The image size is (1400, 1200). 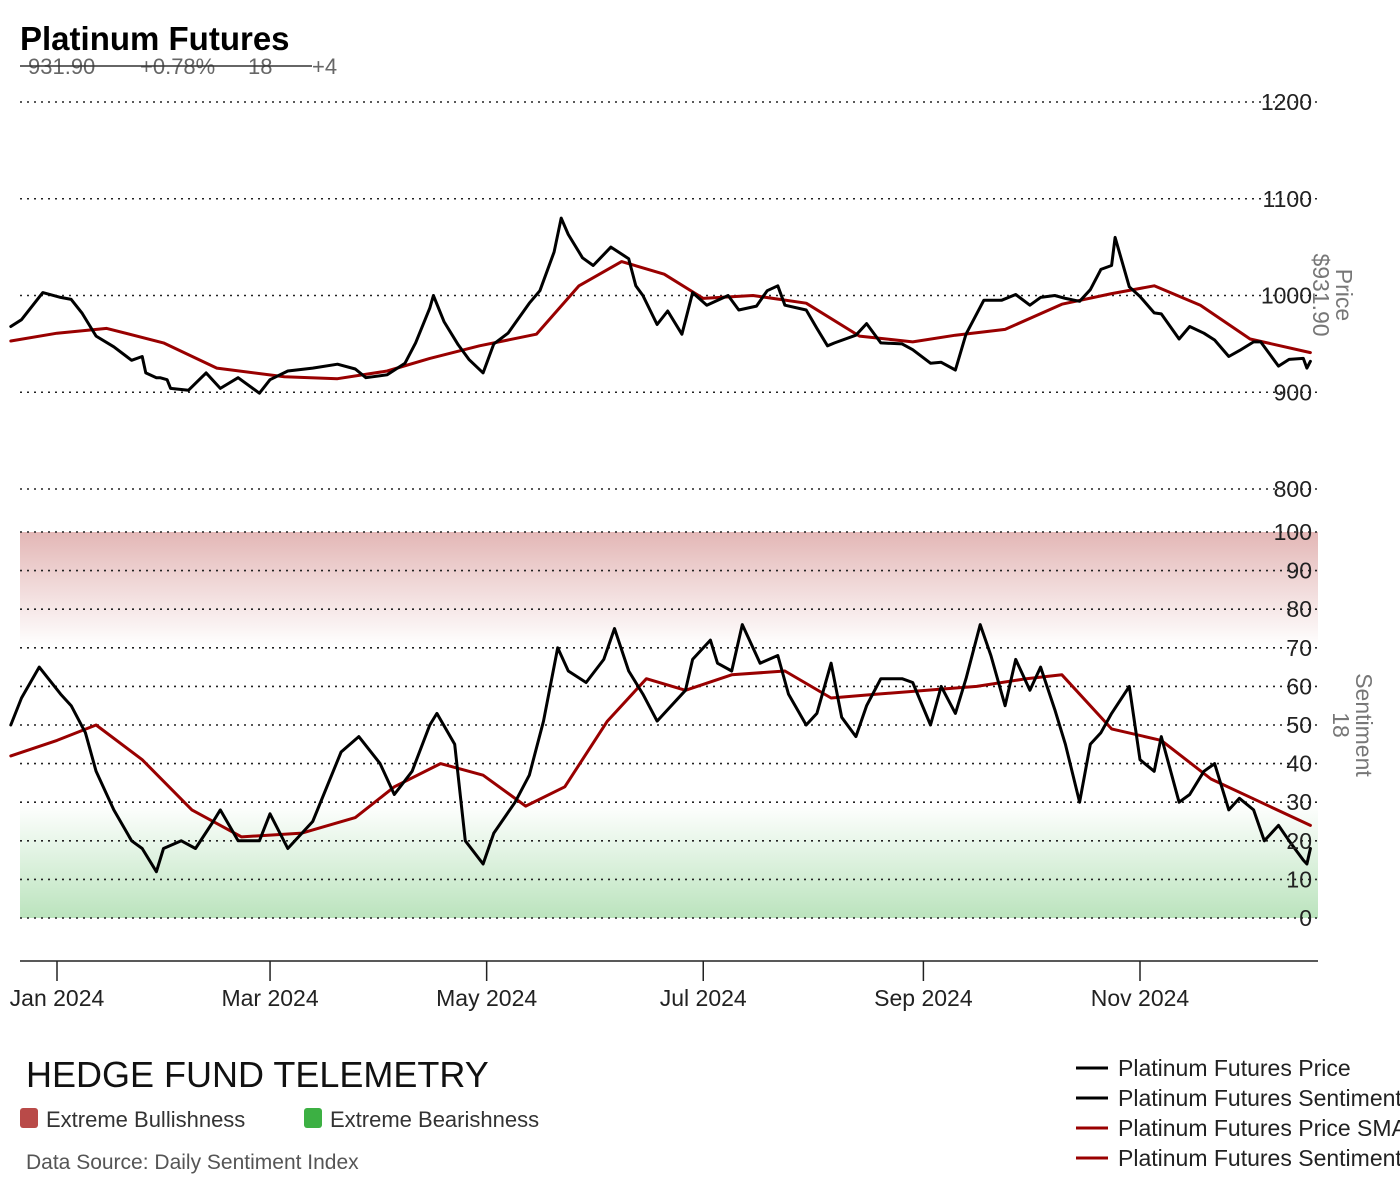 I want to click on legend-label: Platinum Futures Price SMA, so click(x=1259, y=1128).